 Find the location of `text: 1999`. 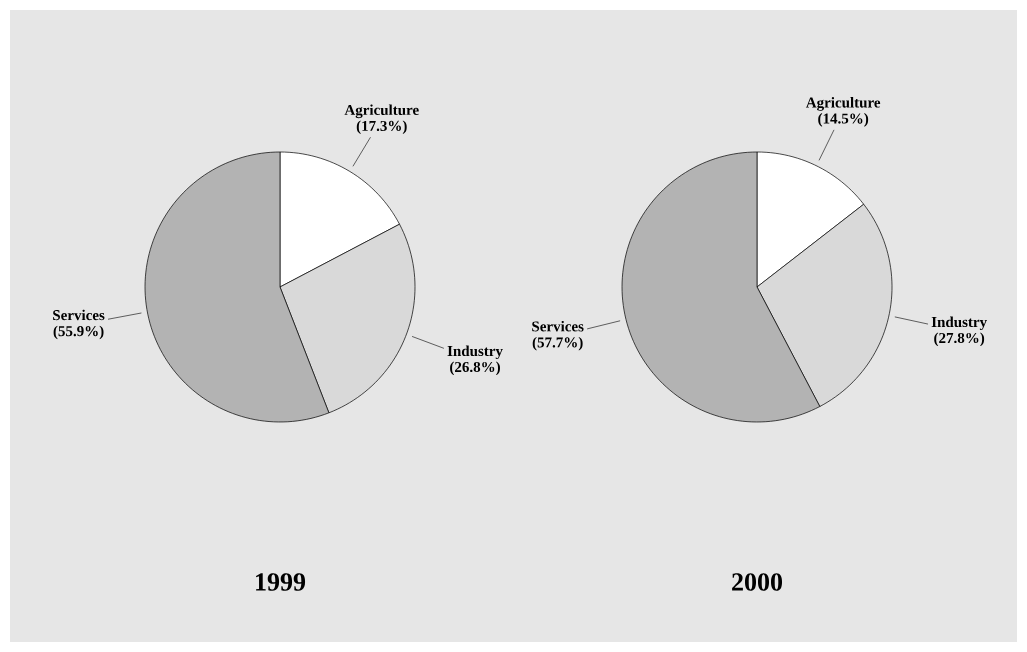

text: 1999 is located at coordinates (281, 582).